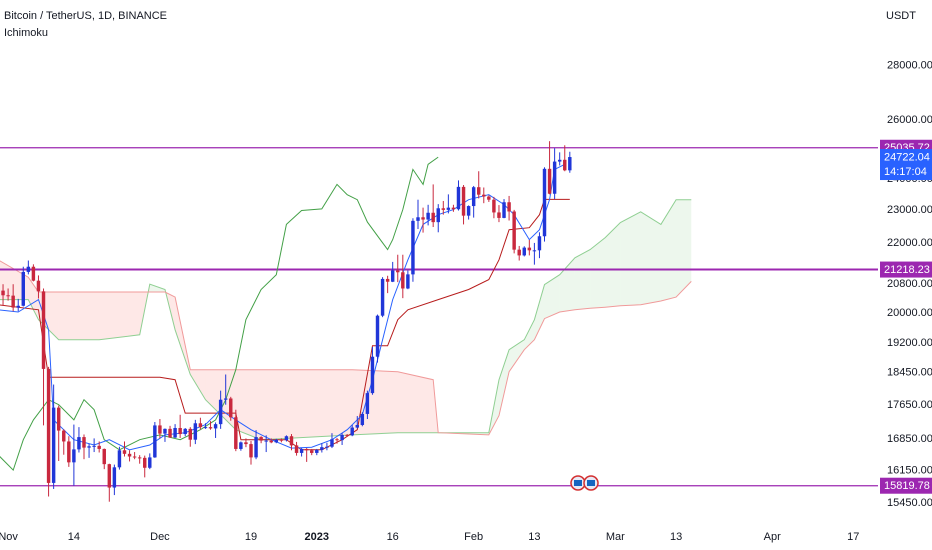 The image size is (932, 550). I want to click on x-tick-label: Dec, so click(160, 537).